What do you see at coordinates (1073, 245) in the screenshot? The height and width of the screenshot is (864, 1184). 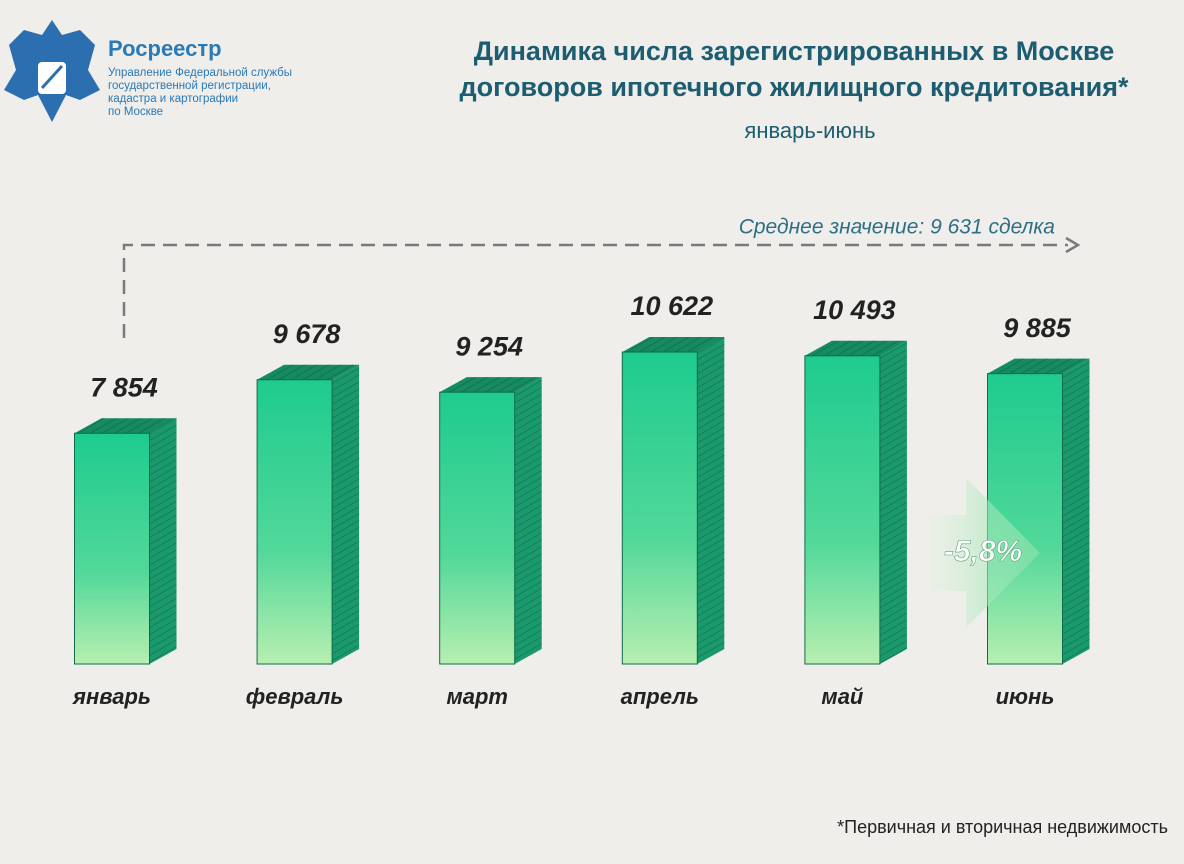 I see `average-arrow` at bounding box center [1073, 245].